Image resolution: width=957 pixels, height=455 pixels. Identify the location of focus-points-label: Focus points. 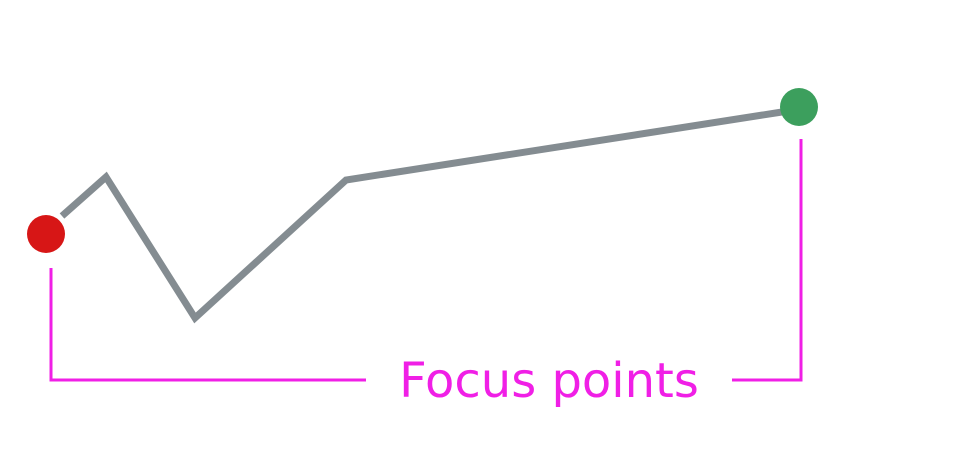
(549, 381).